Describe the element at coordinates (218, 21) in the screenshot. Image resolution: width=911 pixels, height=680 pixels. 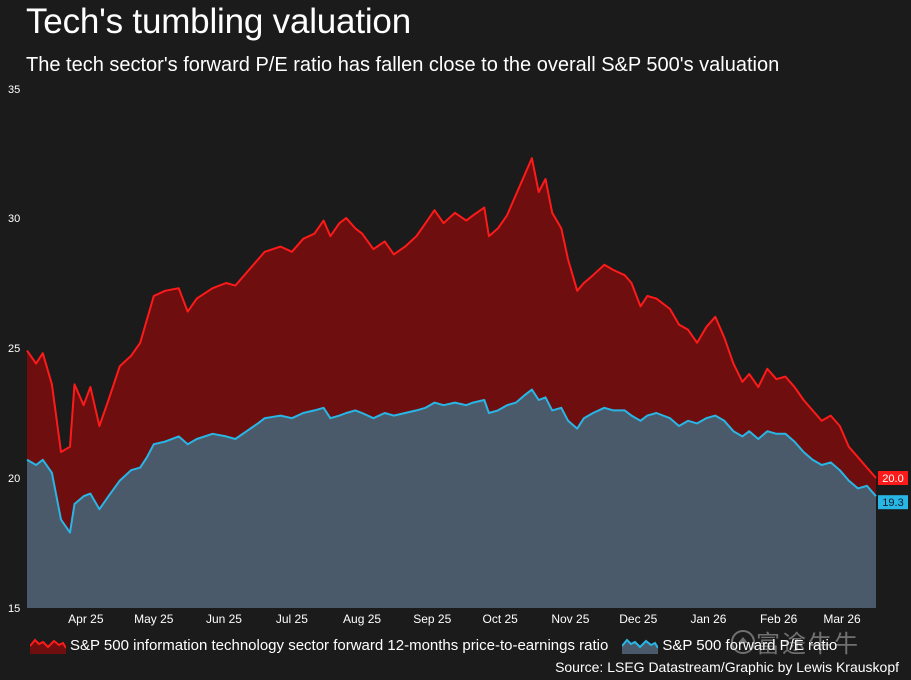
I see `chart-title: Tech's tumbling valuation` at that location.